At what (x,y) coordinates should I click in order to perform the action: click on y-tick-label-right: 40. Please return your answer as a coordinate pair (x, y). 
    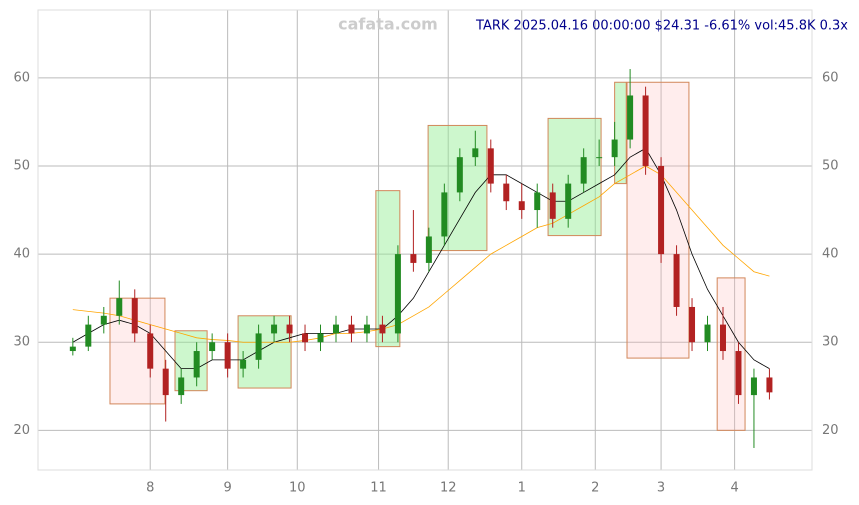
    Looking at the image, I should click on (830, 254).